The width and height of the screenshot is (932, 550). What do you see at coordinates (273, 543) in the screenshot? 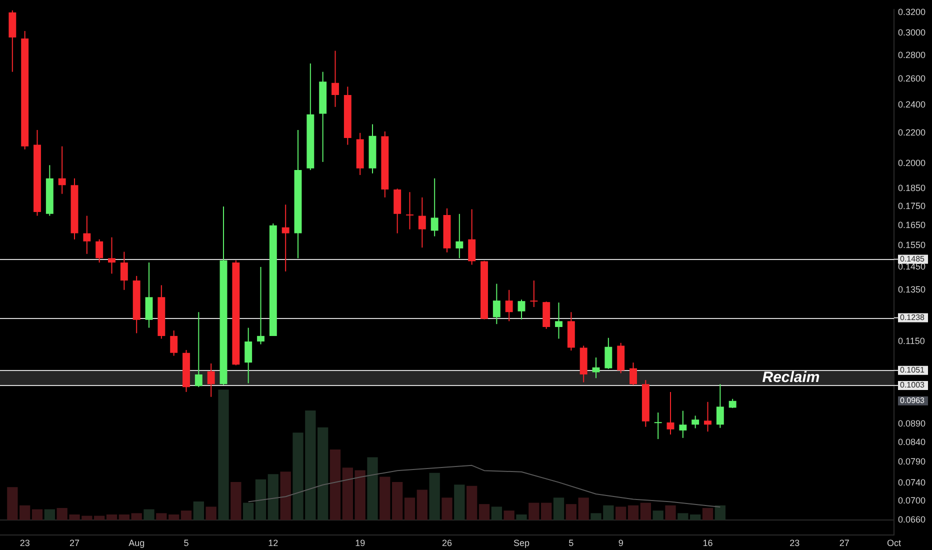
I see `x-tick-label: 12` at bounding box center [273, 543].